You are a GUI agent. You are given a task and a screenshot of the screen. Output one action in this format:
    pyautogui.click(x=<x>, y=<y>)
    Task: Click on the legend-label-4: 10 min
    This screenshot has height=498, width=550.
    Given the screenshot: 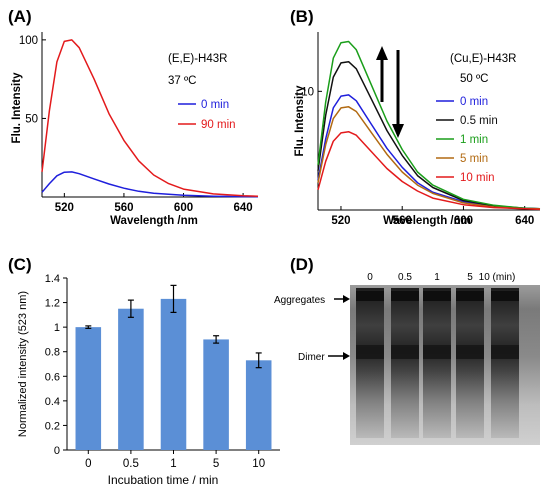 What is the action you would take?
    pyautogui.click(x=477, y=178)
    